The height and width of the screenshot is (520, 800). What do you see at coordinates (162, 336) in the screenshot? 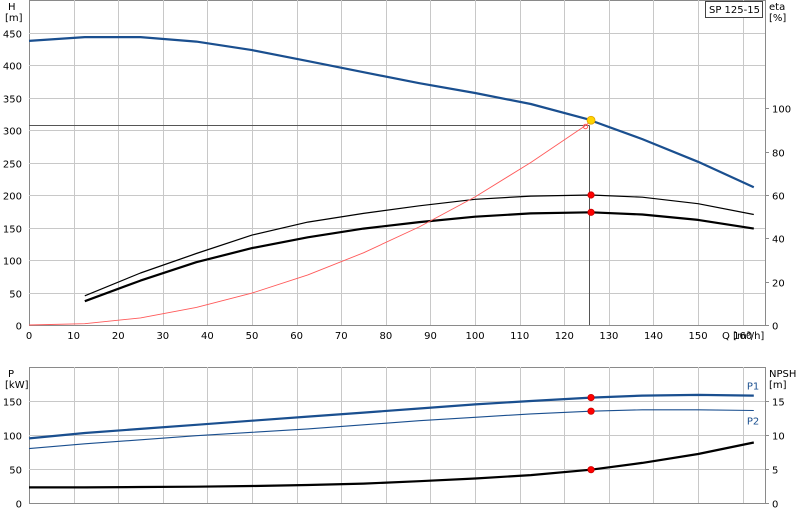
I see `x-tick-label: 30` at bounding box center [162, 336].